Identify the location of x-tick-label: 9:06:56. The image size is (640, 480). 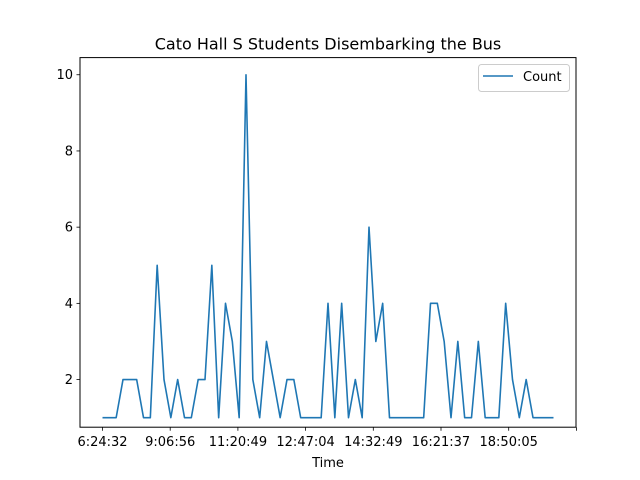
(170, 442).